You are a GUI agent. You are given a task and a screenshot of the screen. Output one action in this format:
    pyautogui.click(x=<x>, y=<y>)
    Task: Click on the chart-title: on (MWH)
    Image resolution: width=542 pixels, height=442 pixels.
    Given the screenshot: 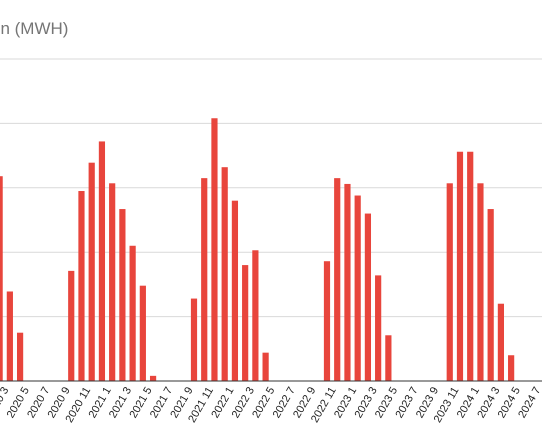 What is the action you would take?
    pyautogui.click(x=34, y=28)
    